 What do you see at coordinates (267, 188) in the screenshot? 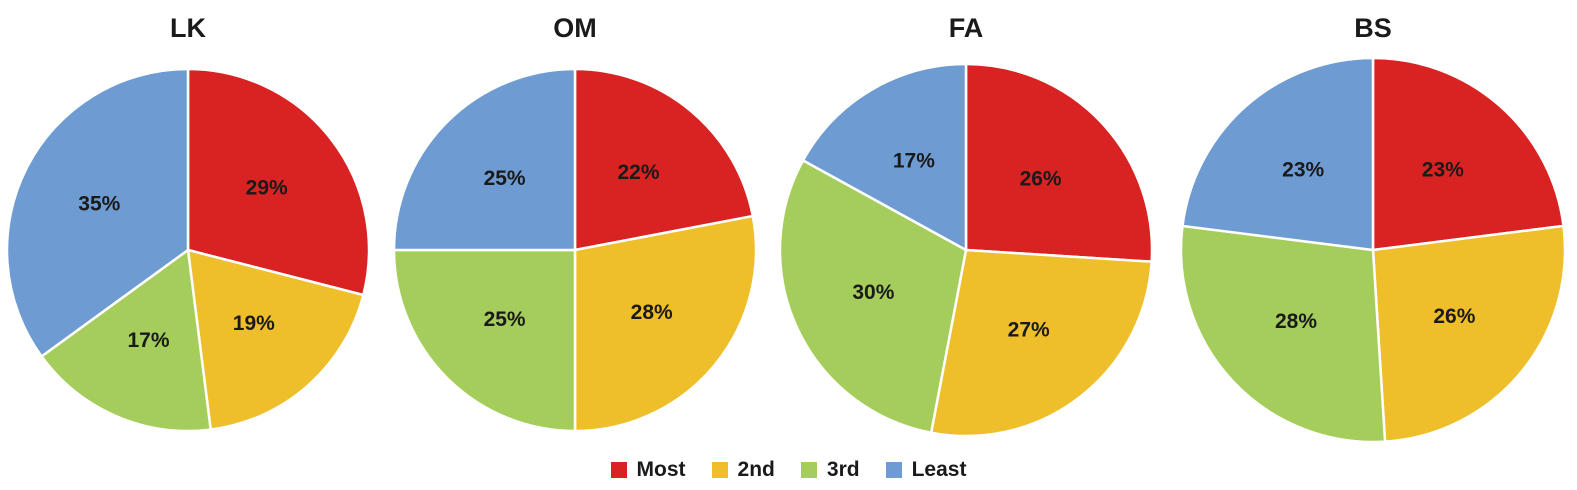
I see `data-label-most: 29%` at bounding box center [267, 188].